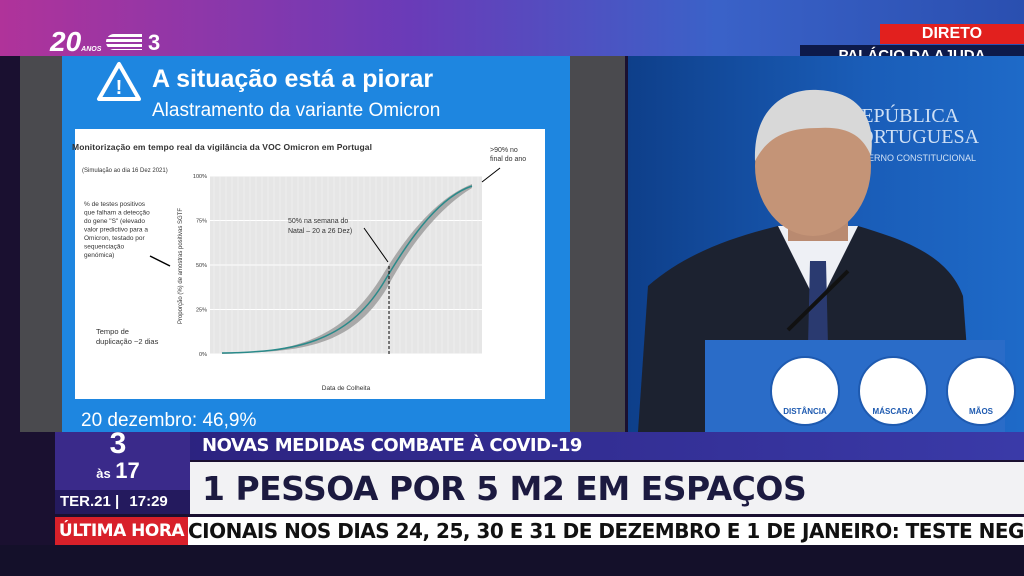 Image resolution: width=1024 pixels, height=576 pixels. What do you see at coordinates (121, 531) in the screenshot?
I see `ticker-label: ÚLTIMA HORA` at bounding box center [121, 531].